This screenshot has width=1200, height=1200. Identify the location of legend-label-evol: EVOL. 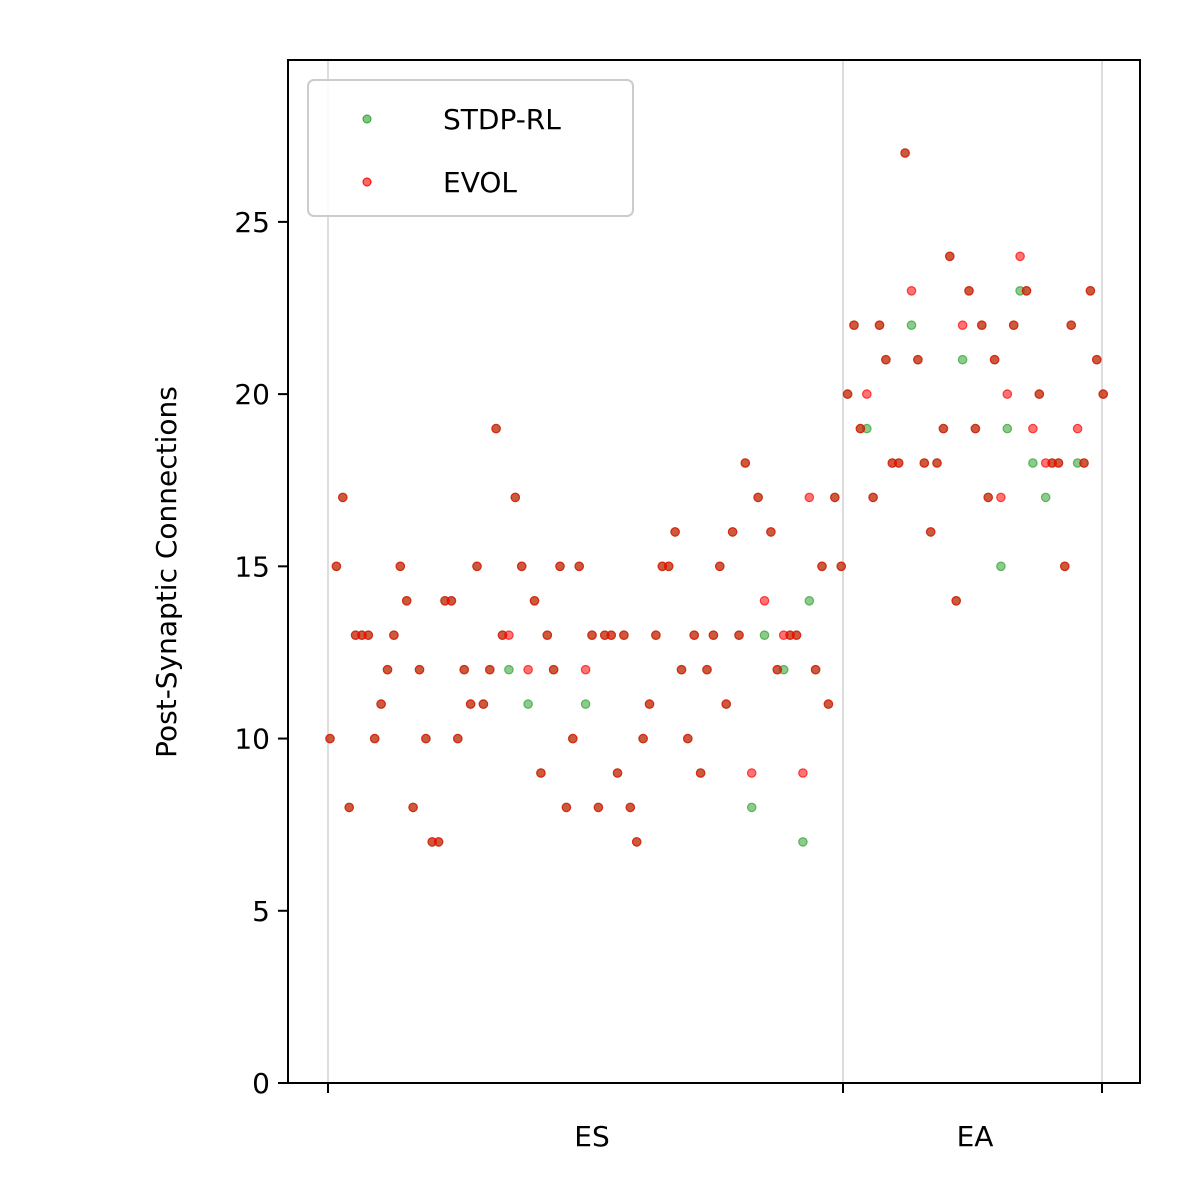
(480, 182).